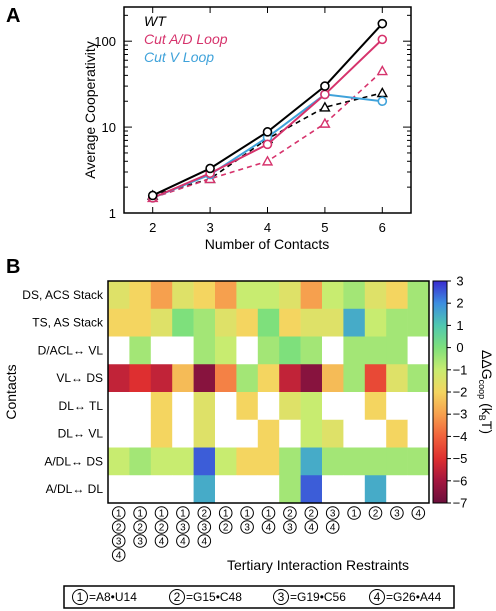  I want to click on colorbar: 3 2 1 0 −1 −2 −3 −4 −5 −6 −7 ΔΔGcoop (kBT), so click(463, 392).